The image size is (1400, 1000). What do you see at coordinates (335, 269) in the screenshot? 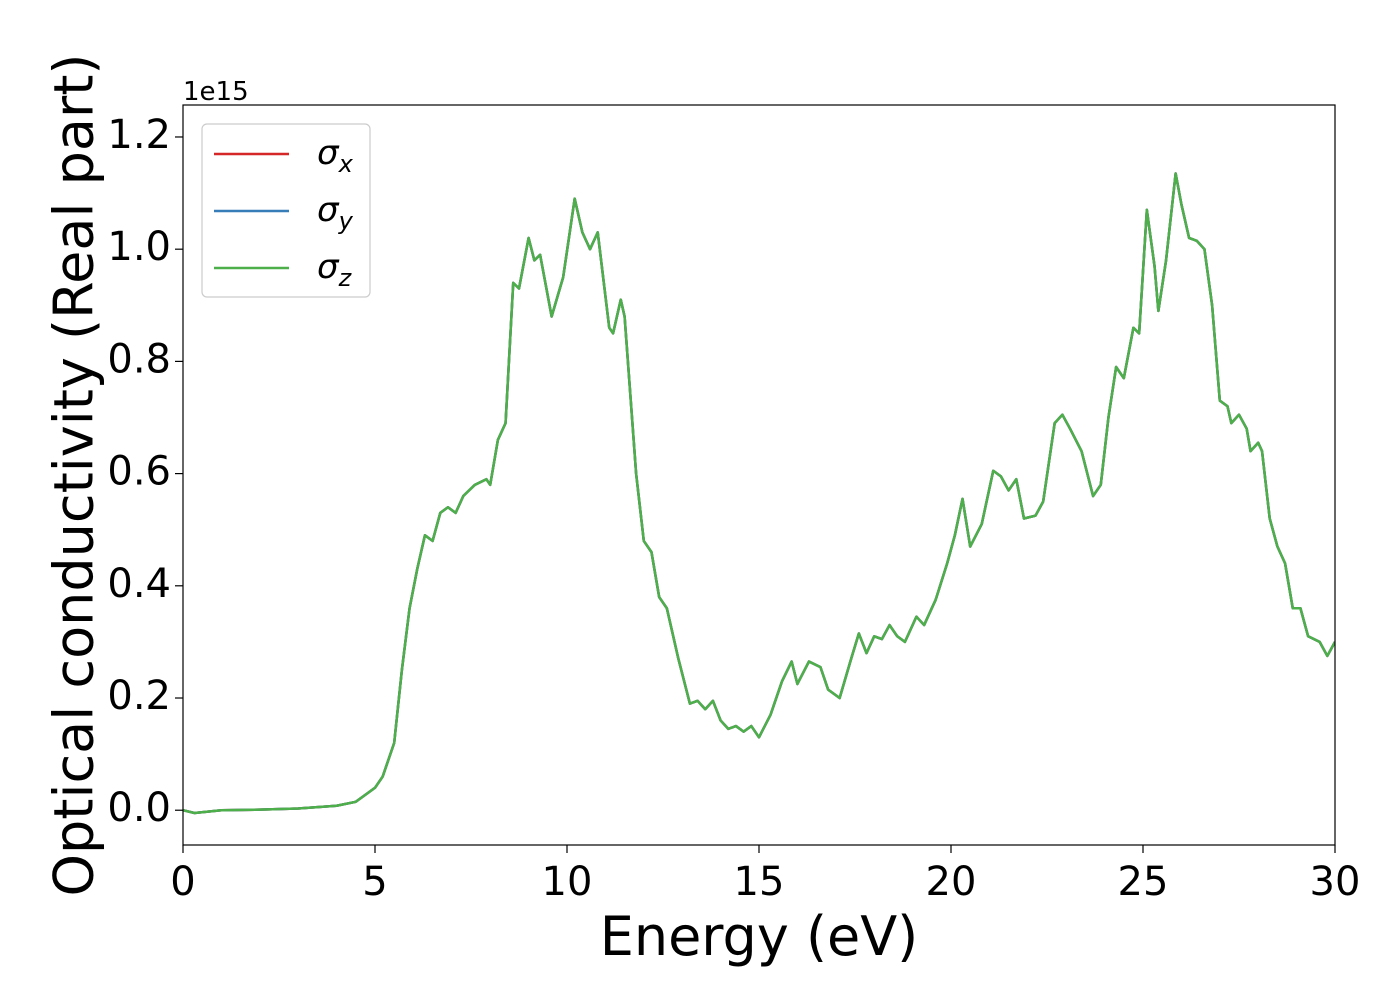
I see `legend-label: σz` at bounding box center [335, 269].